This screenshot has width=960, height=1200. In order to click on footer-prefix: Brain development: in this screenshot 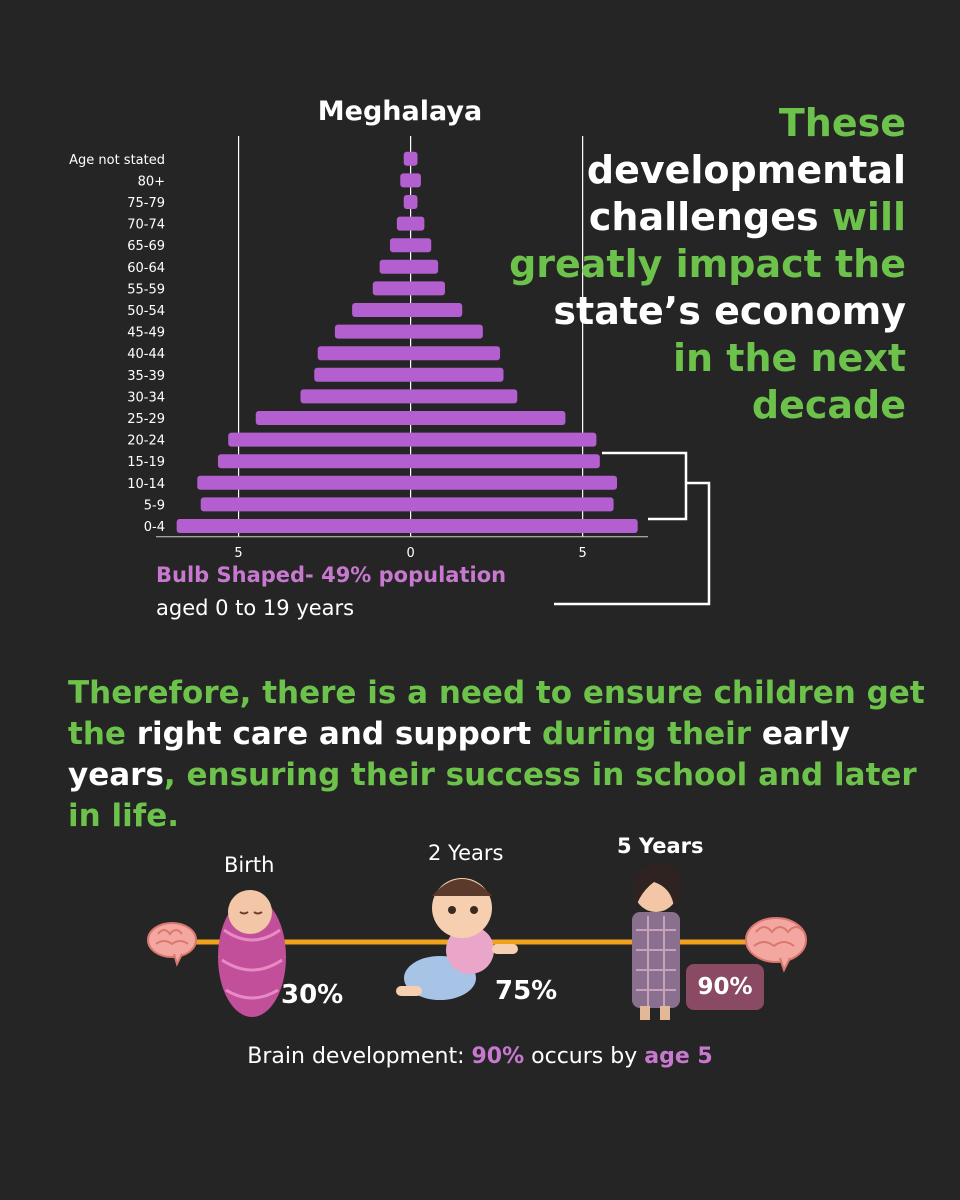, I will do `click(359, 1056)`.